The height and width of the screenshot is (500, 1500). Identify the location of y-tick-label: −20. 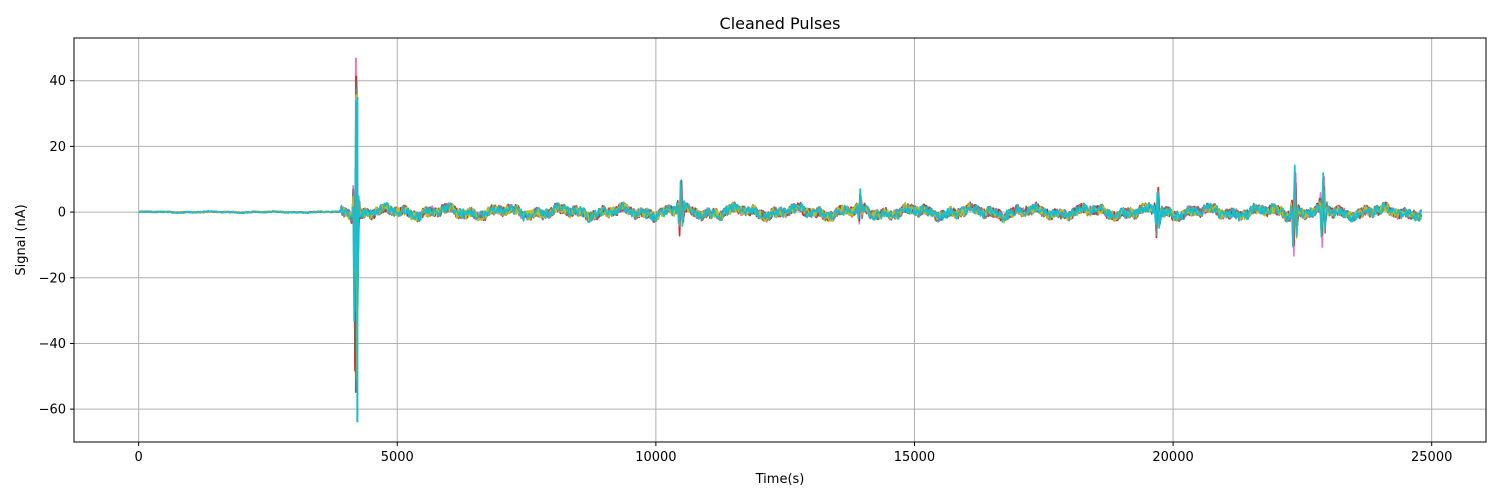
(52, 278).